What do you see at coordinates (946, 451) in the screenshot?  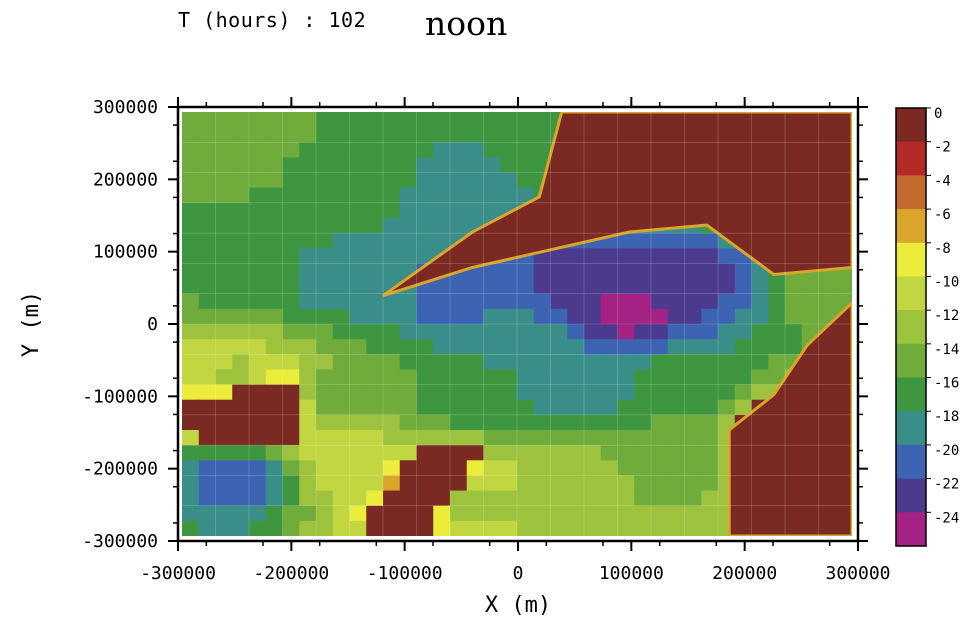 I see `colorbar-label: -20` at bounding box center [946, 451].